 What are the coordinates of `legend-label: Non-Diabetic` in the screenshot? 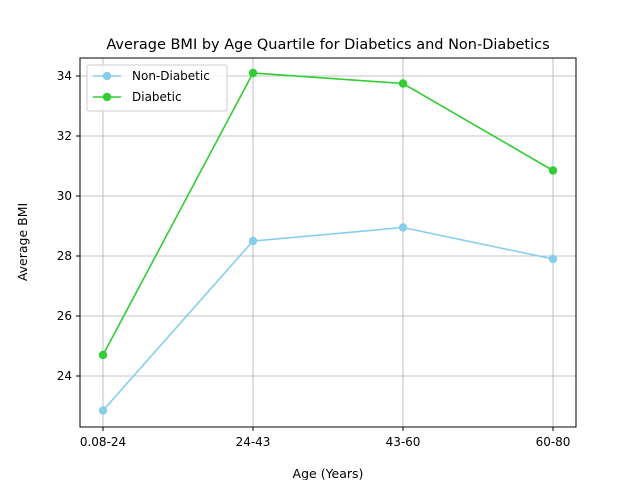 It's located at (171, 76).